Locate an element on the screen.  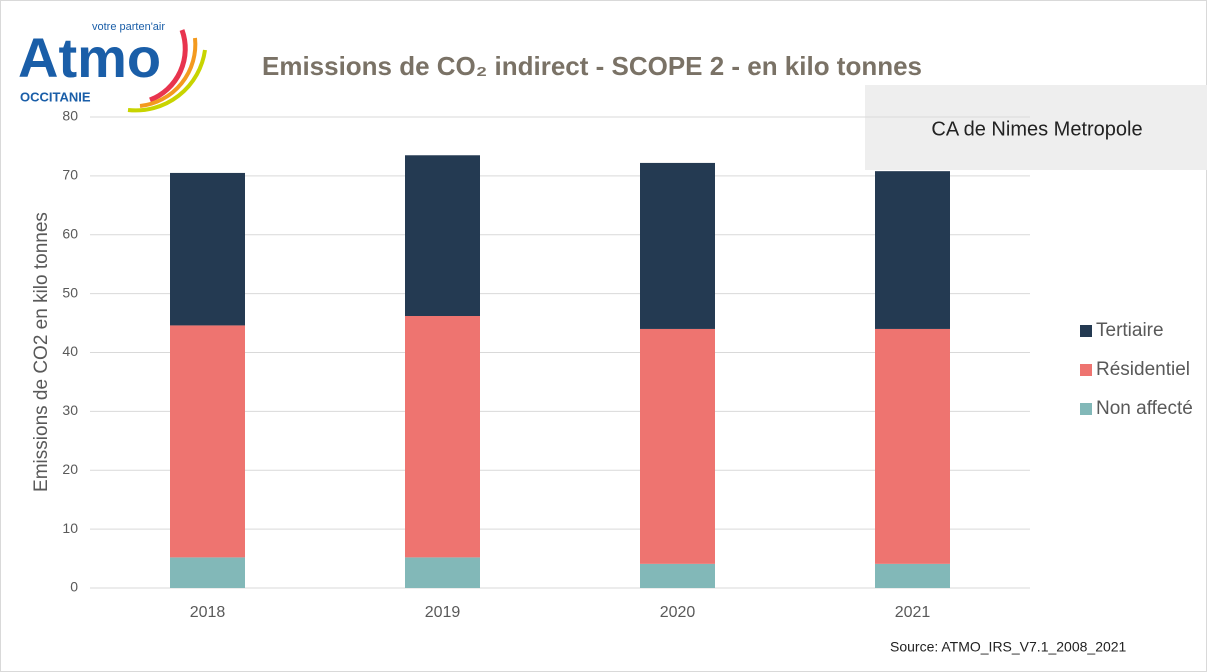
box-label: CA de Nimes Metropole is located at coordinates (1036, 129).